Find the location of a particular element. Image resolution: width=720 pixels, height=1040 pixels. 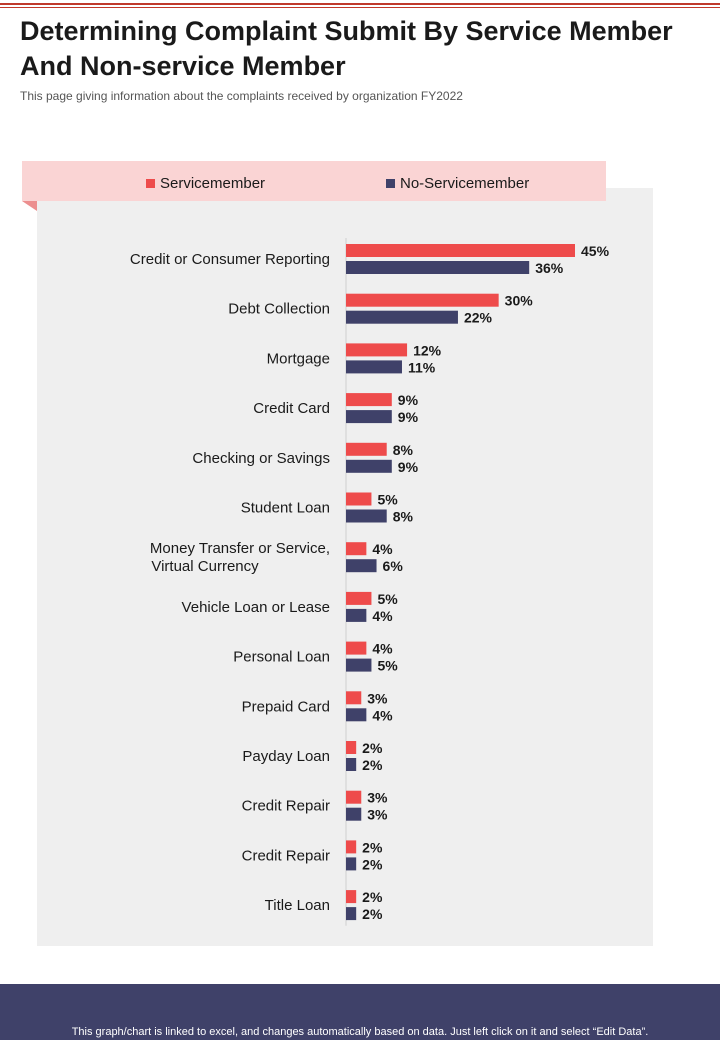

category-label: Credit or Consumer Reporting is located at coordinates (230, 259).